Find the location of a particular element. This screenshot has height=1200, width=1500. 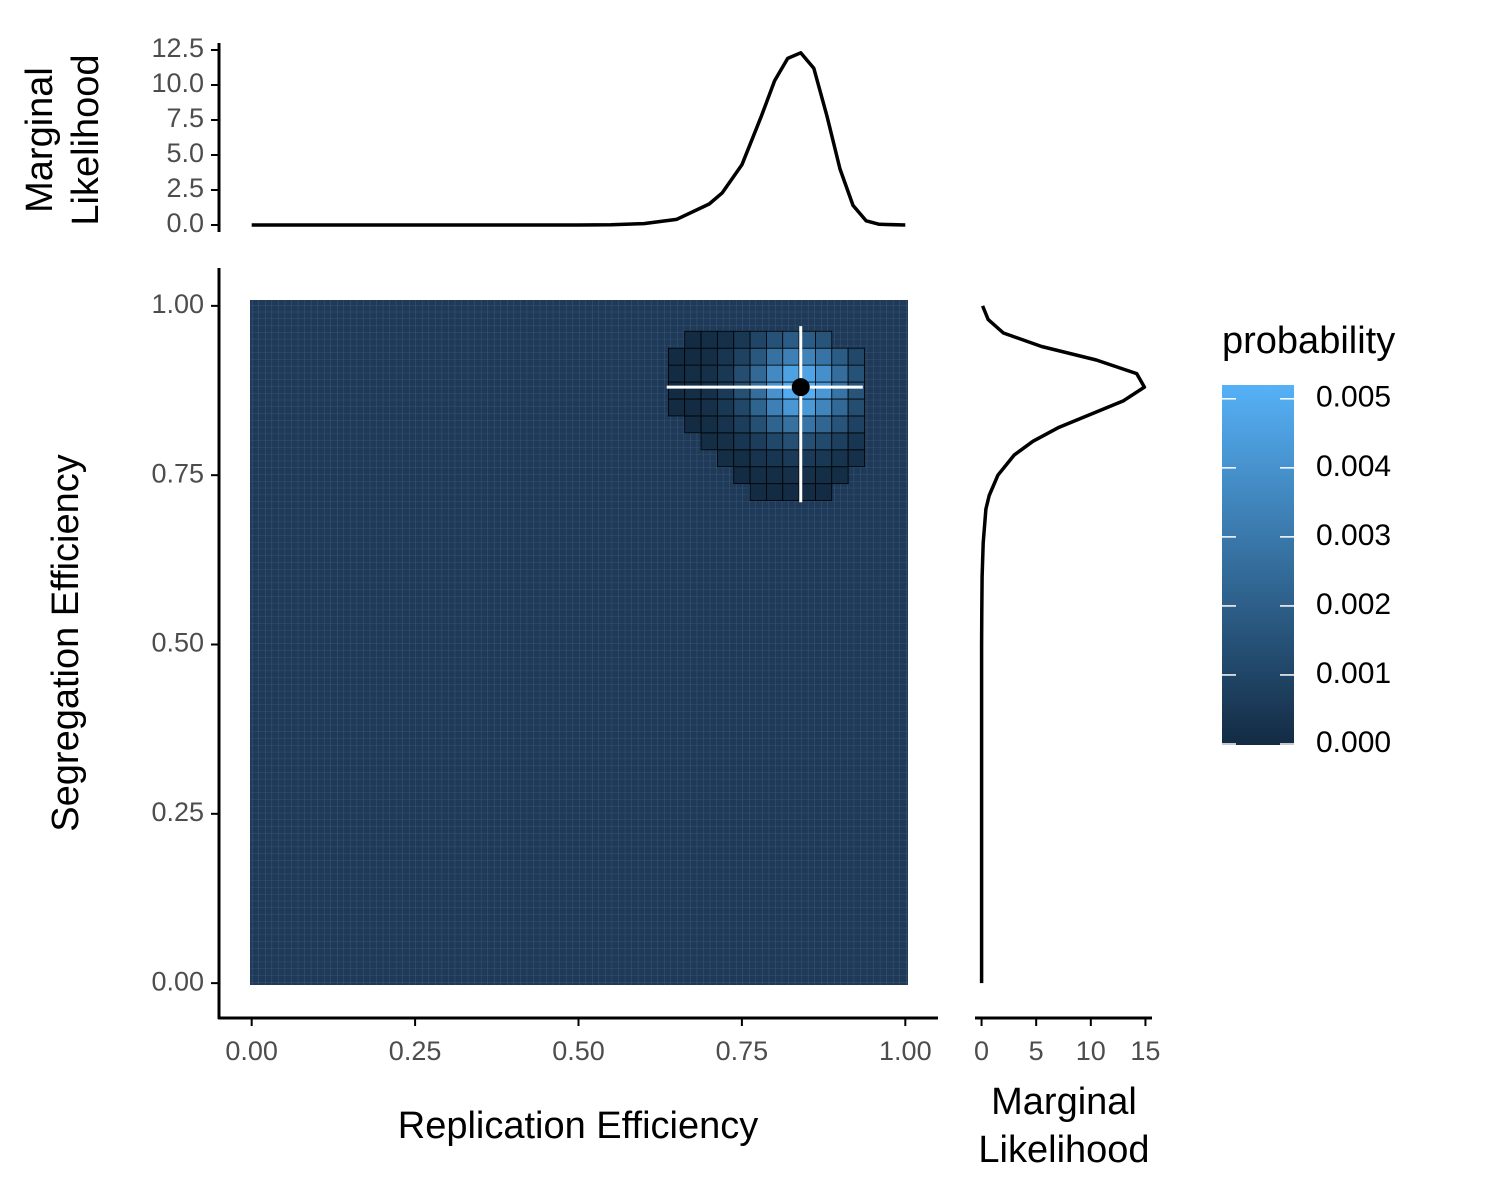

legend-title: probability is located at coordinates (1308, 341).